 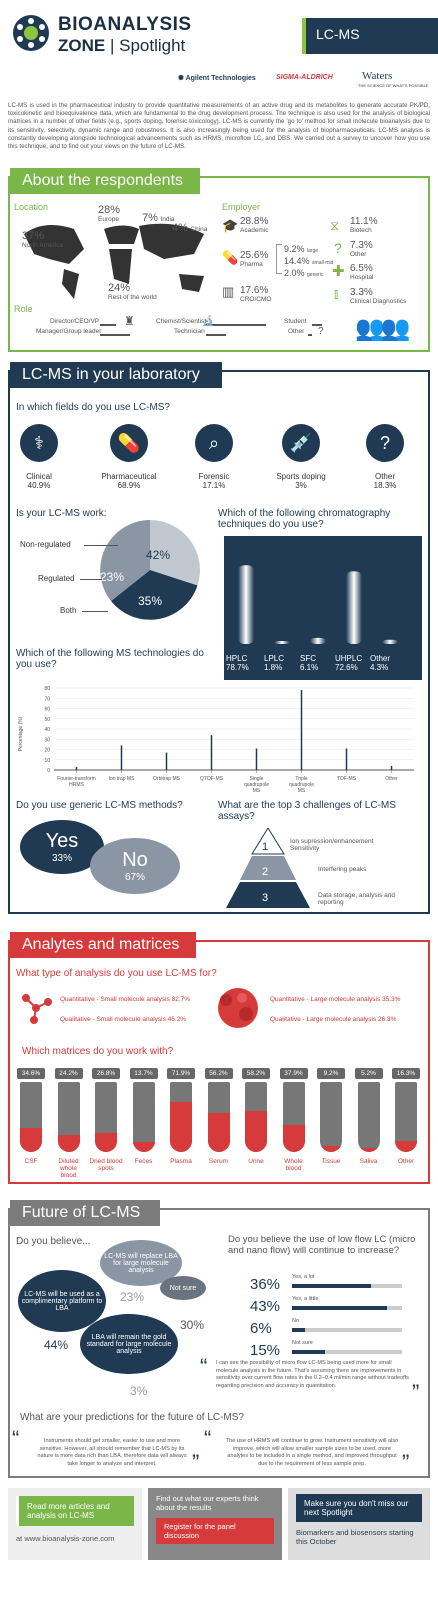 I want to click on work-pie-chart, so click(x=150, y=570).